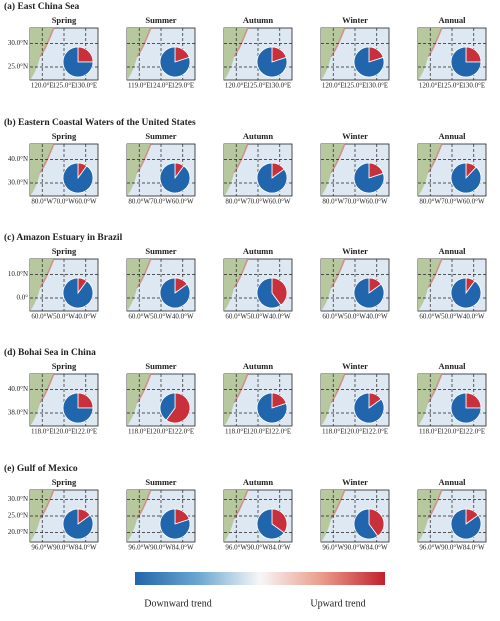 The image size is (500, 621). What do you see at coordinates (333, 432) in the screenshot?
I see `x-tick-label: 118.0°E` at bounding box center [333, 432].